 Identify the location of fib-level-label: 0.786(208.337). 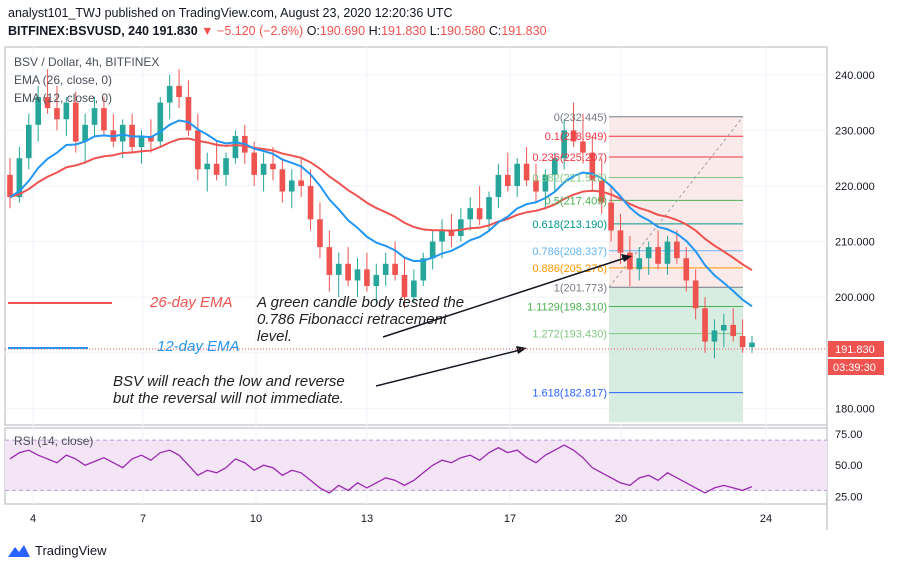
(569, 252).